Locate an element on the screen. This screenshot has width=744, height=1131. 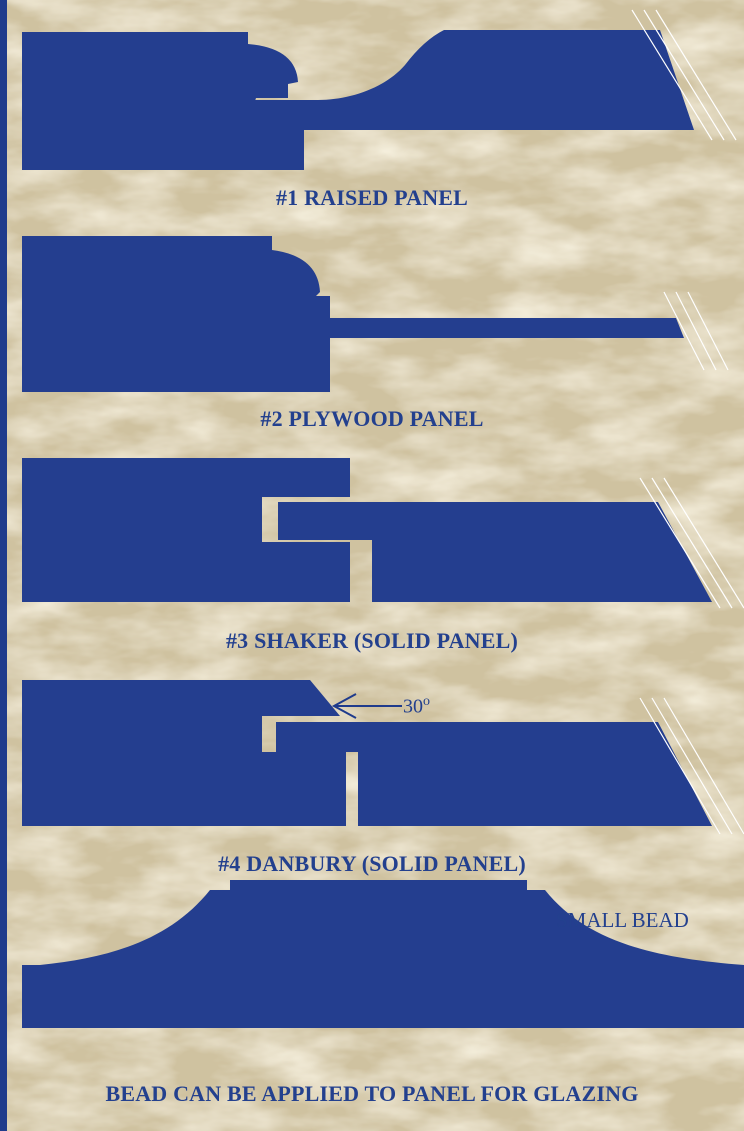
angle-label: 30o is located at coordinates (416, 706).